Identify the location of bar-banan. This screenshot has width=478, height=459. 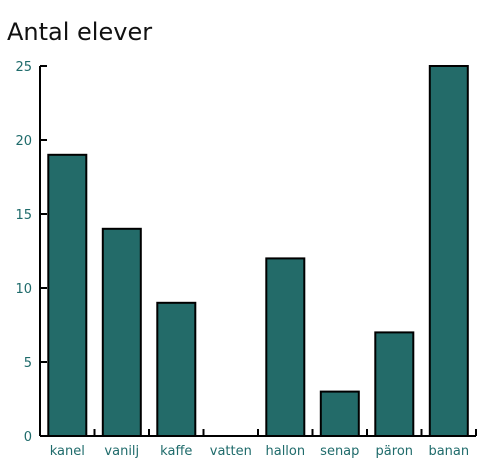
(448, 251).